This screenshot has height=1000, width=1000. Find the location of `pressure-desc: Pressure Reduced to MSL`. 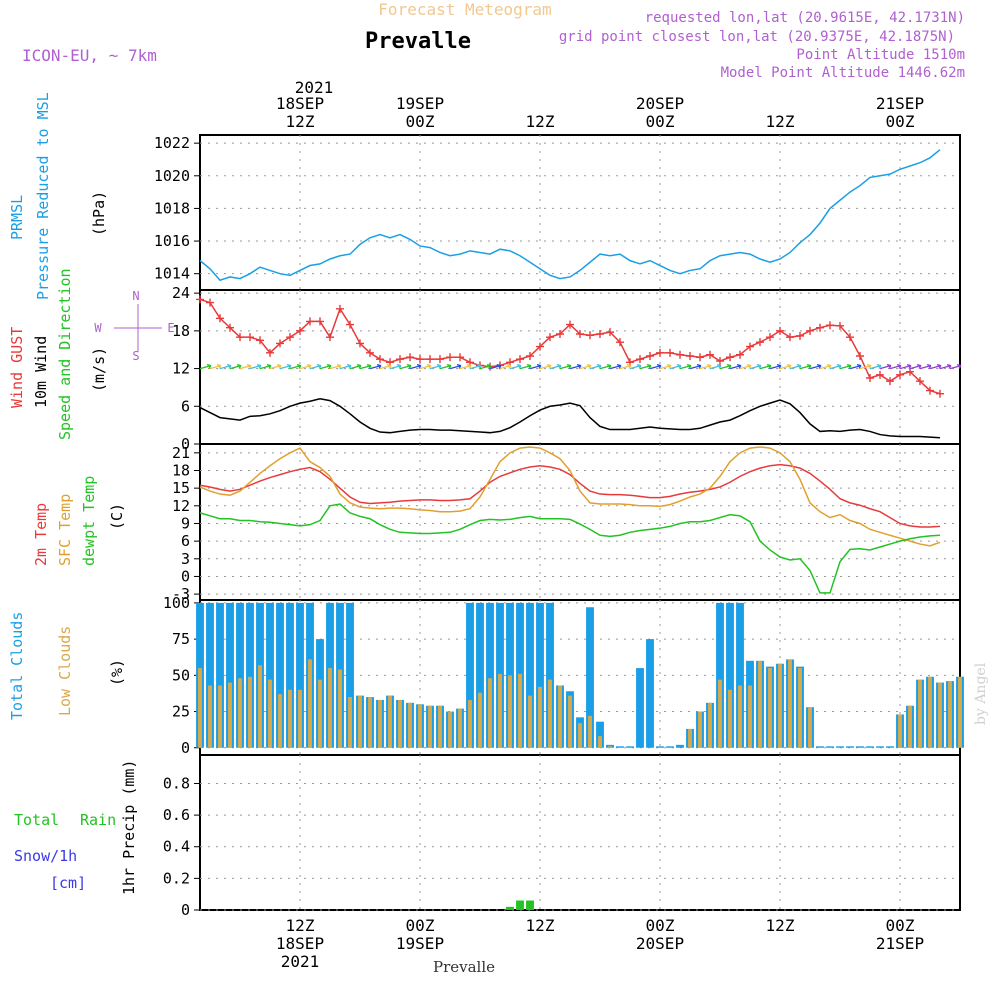

pressure-desc: Pressure Reduced to MSL is located at coordinates (43, 196).